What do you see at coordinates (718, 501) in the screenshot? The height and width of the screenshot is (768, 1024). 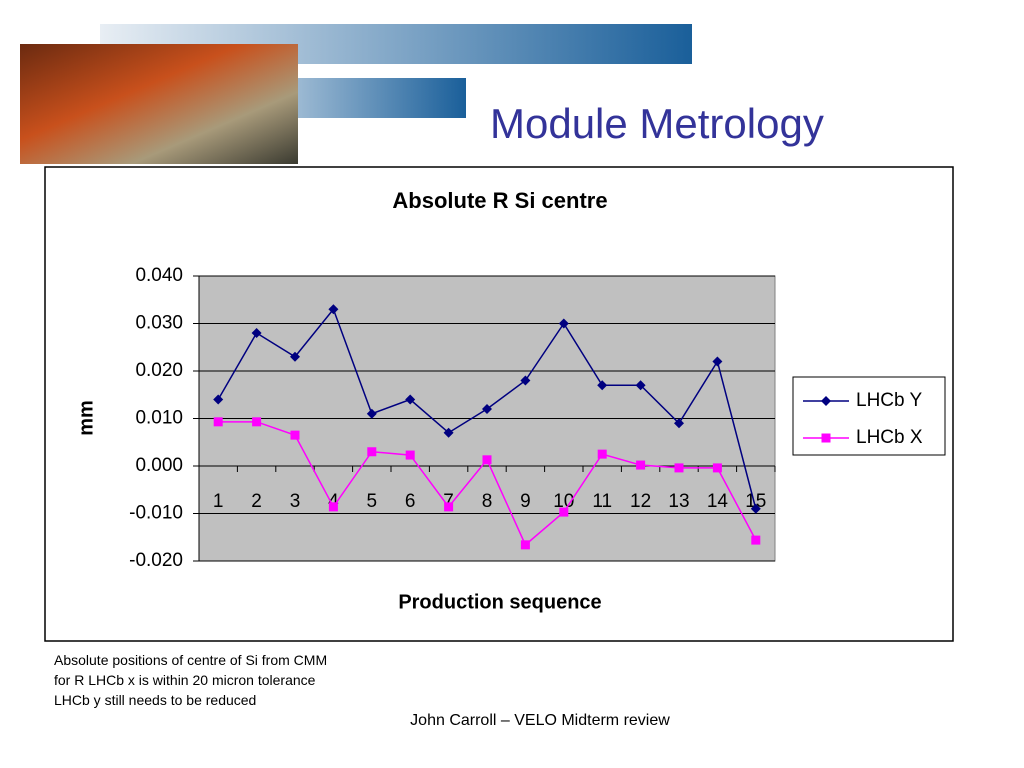 I see `x-tick-label: 14` at bounding box center [718, 501].